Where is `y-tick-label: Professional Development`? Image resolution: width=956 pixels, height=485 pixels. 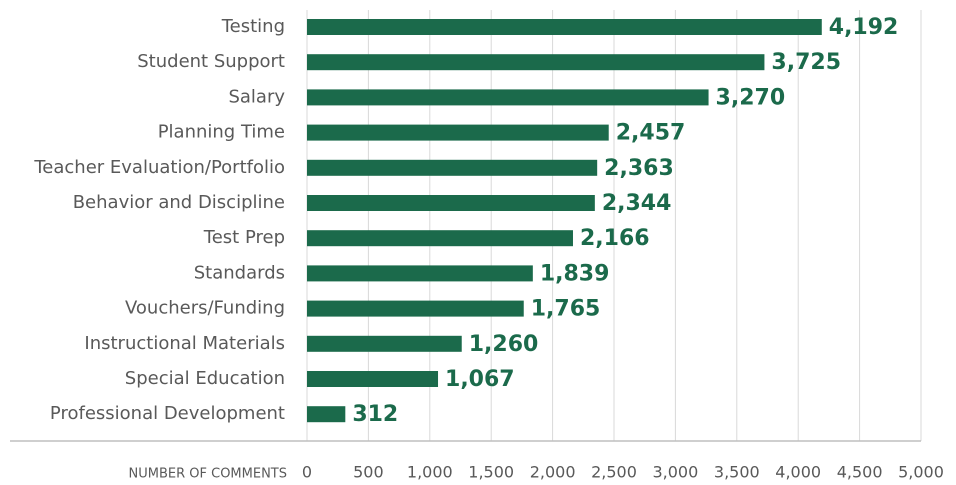
y-tick-label: Professional Development is located at coordinates (167, 413).